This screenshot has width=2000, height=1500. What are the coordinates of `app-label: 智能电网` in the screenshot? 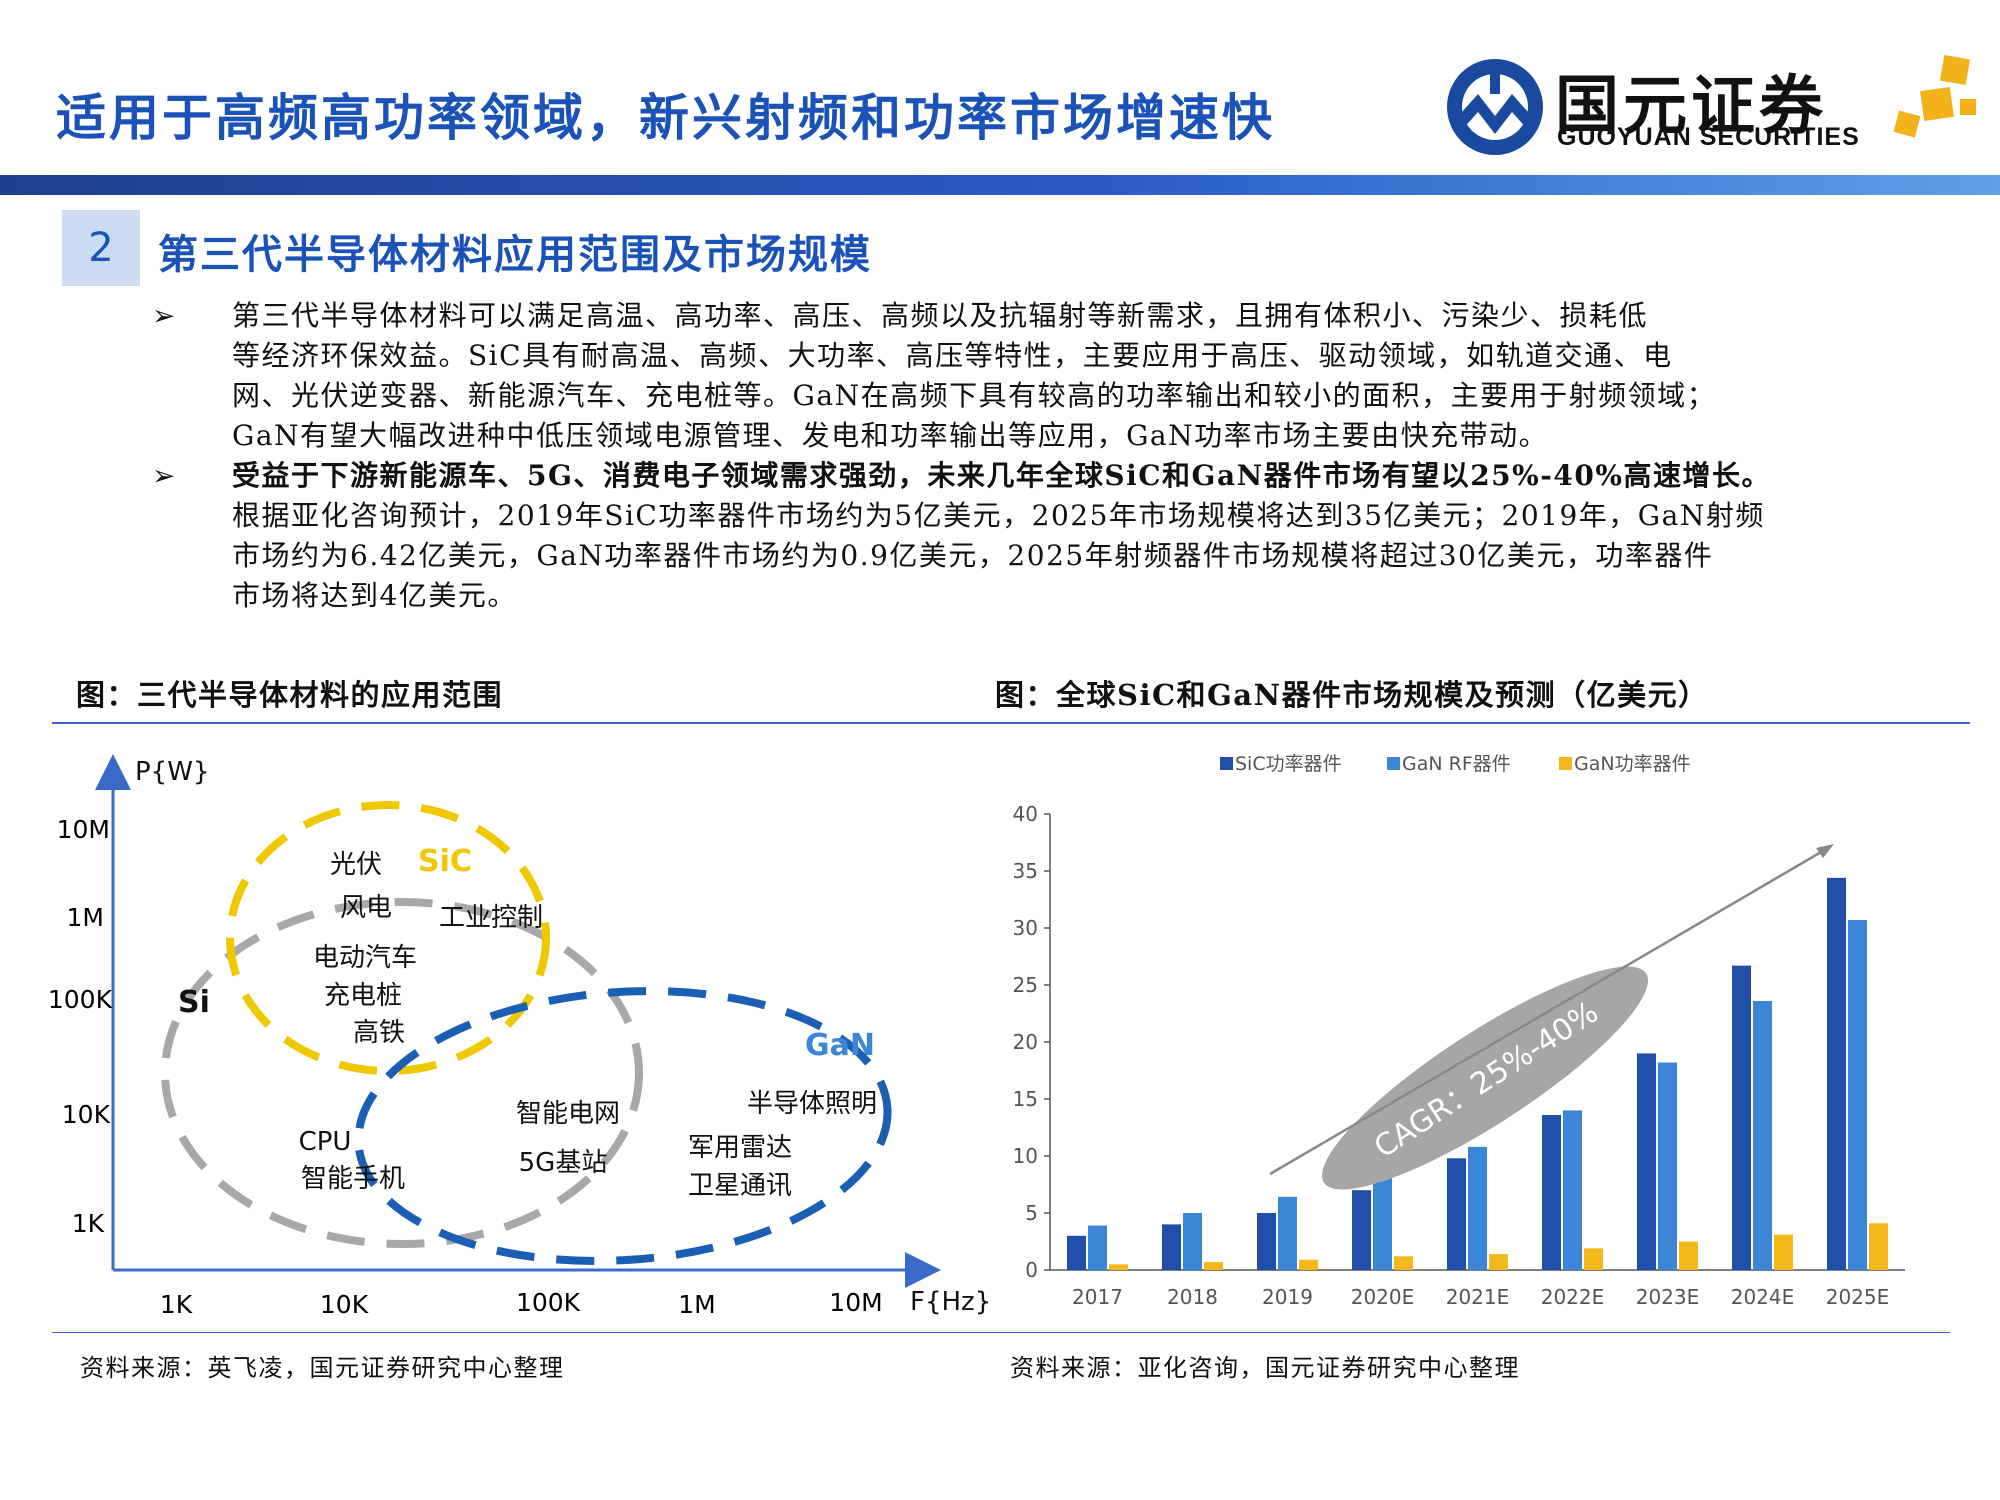 It's located at (568, 1114).